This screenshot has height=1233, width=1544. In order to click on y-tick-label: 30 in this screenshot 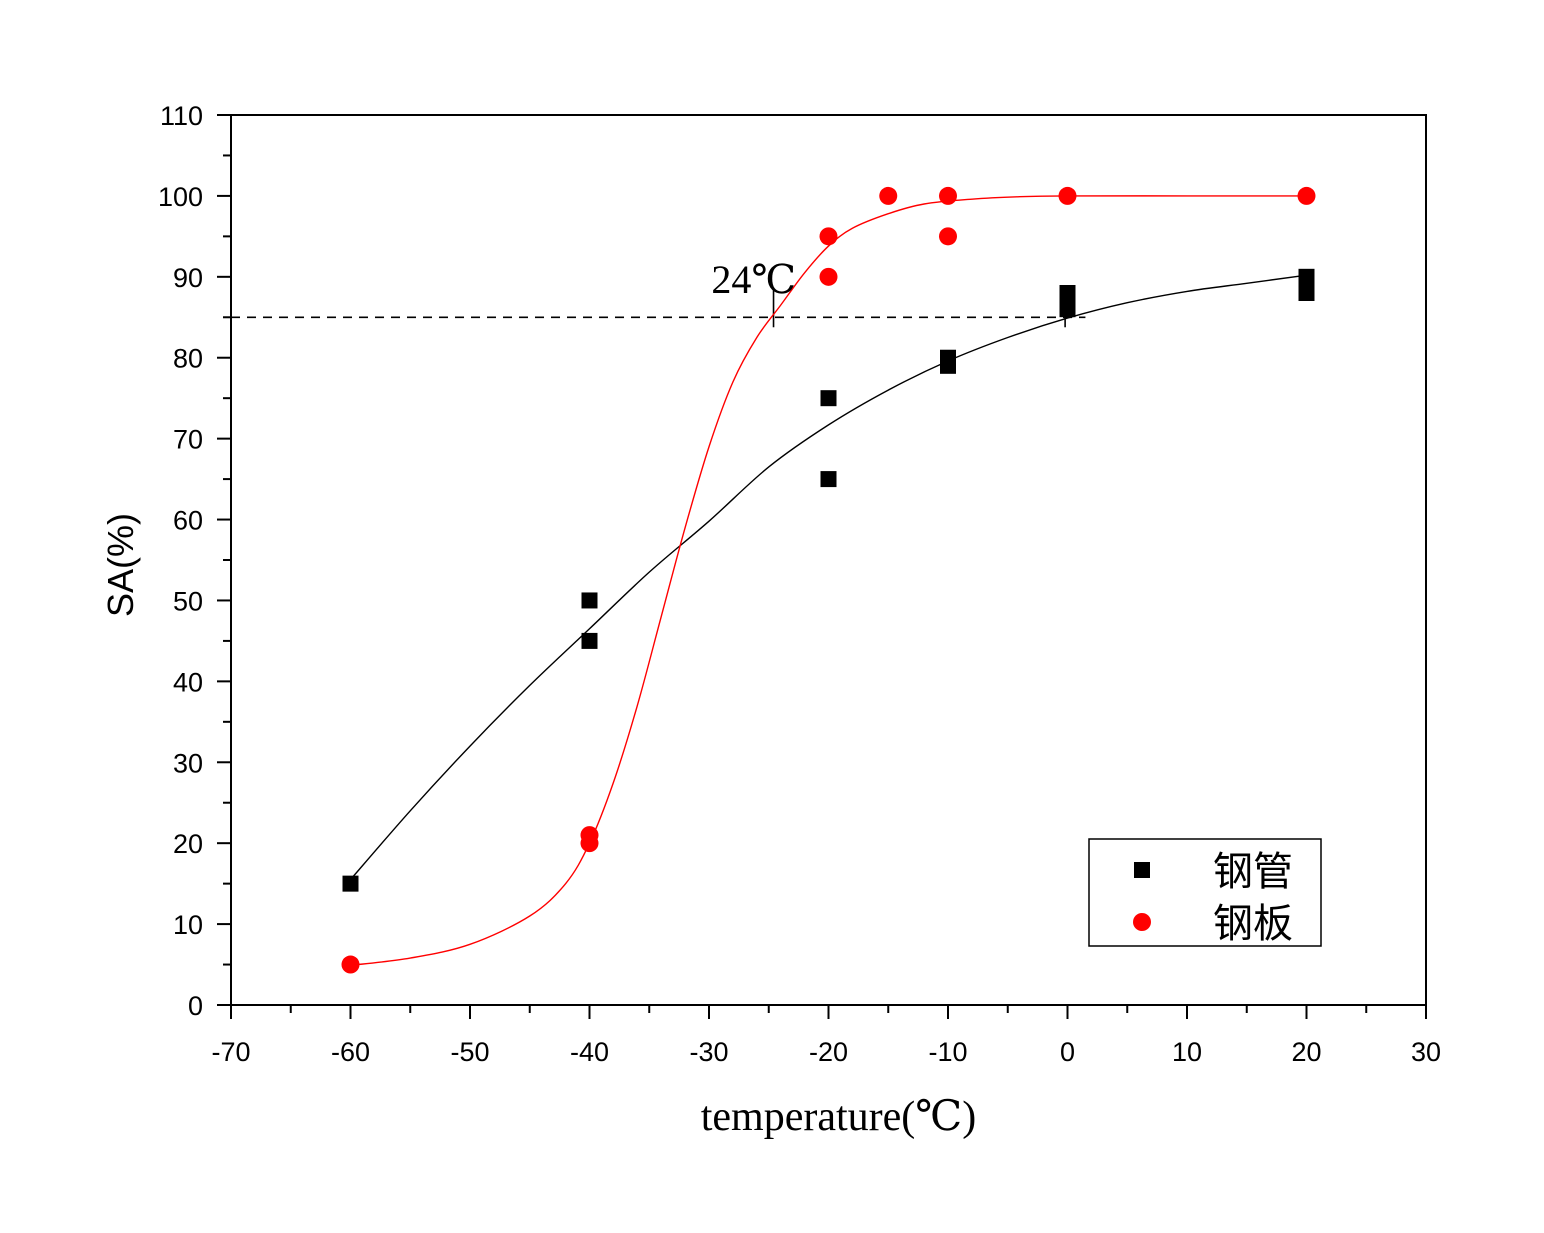, I will do `click(188, 763)`.